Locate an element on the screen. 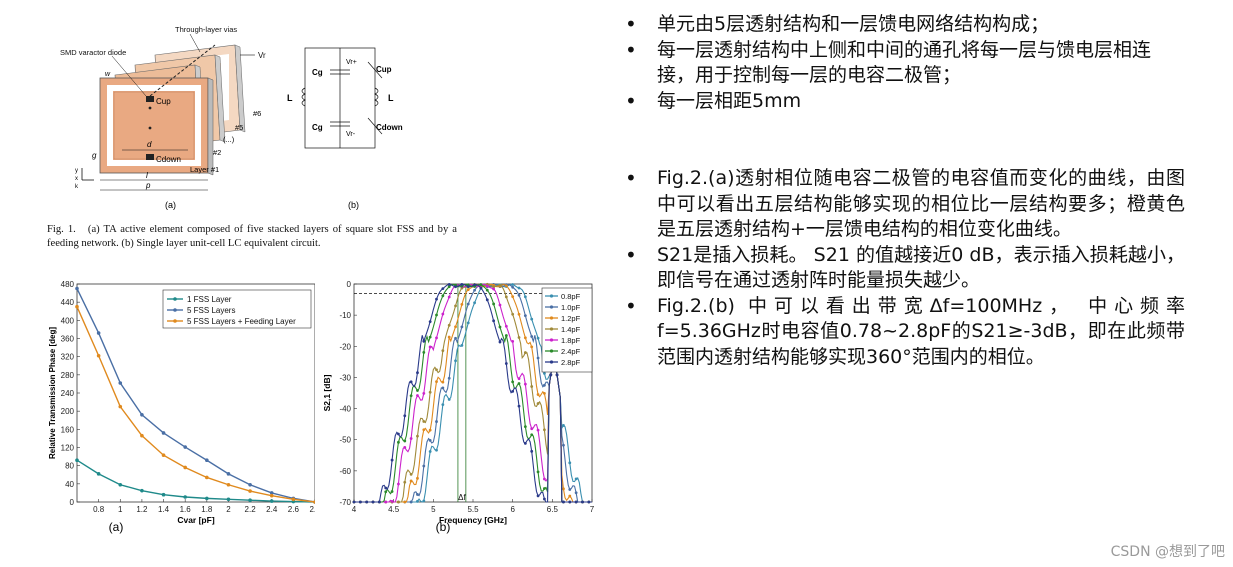  legend-label: 1.4pF is located at coordinates (571, 329).